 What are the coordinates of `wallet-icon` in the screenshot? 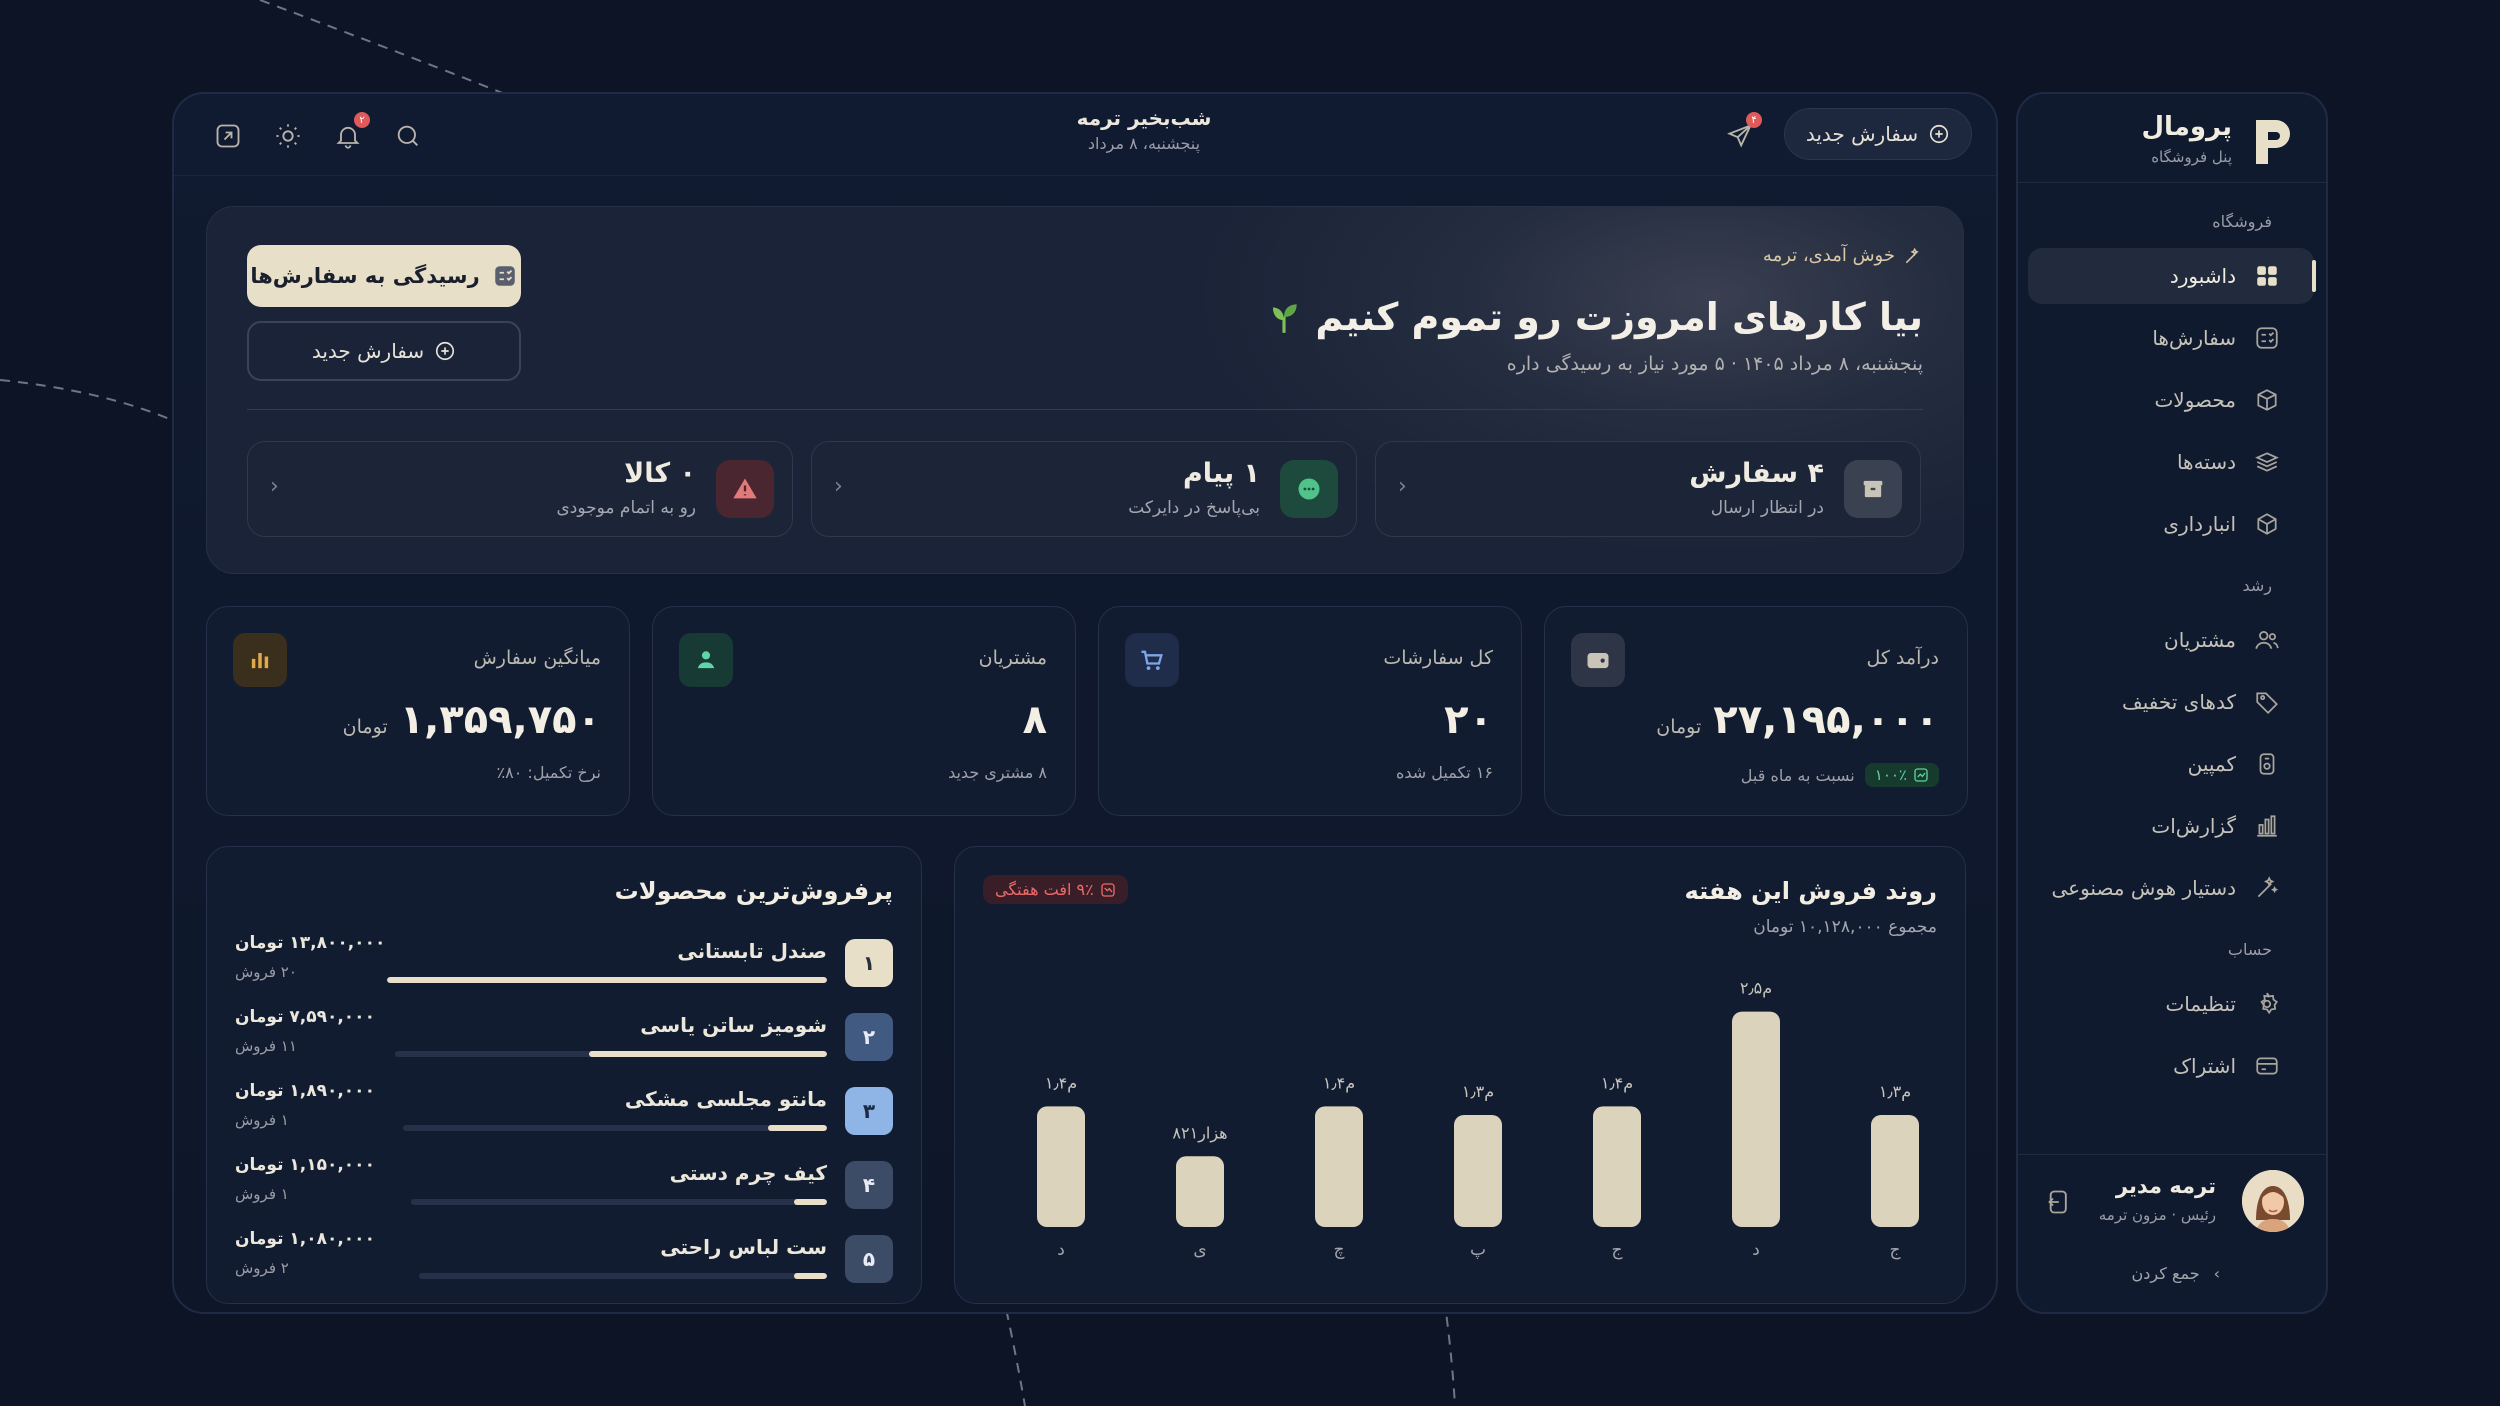 It's located at (1598, 660).